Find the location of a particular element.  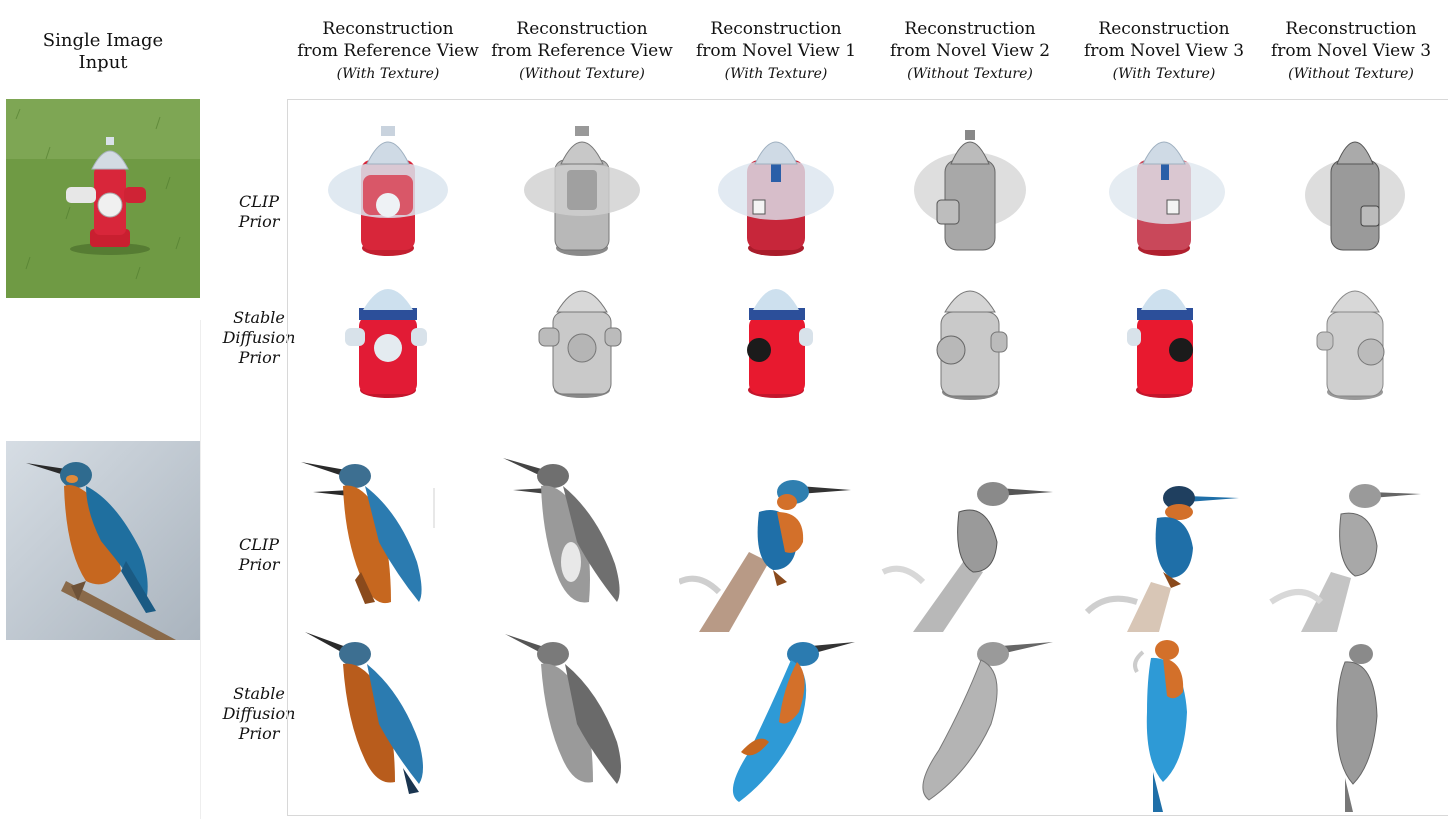

result-sd-hydrant-novel2-untextured is located at coordinates (970, 339).